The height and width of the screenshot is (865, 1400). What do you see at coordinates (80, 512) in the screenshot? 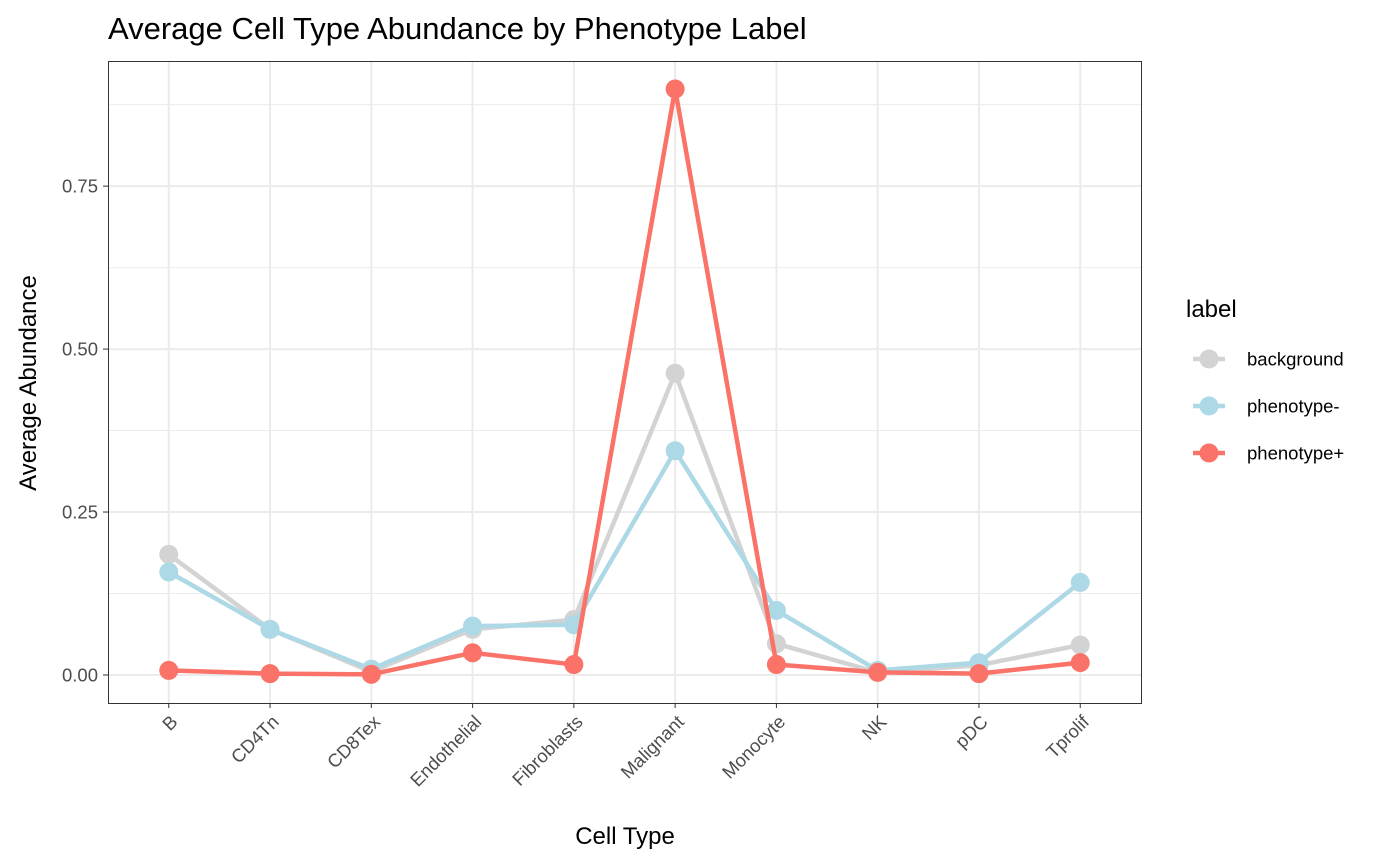
I see `y-tick-label: 0.25` at bounding box center [80, 512].